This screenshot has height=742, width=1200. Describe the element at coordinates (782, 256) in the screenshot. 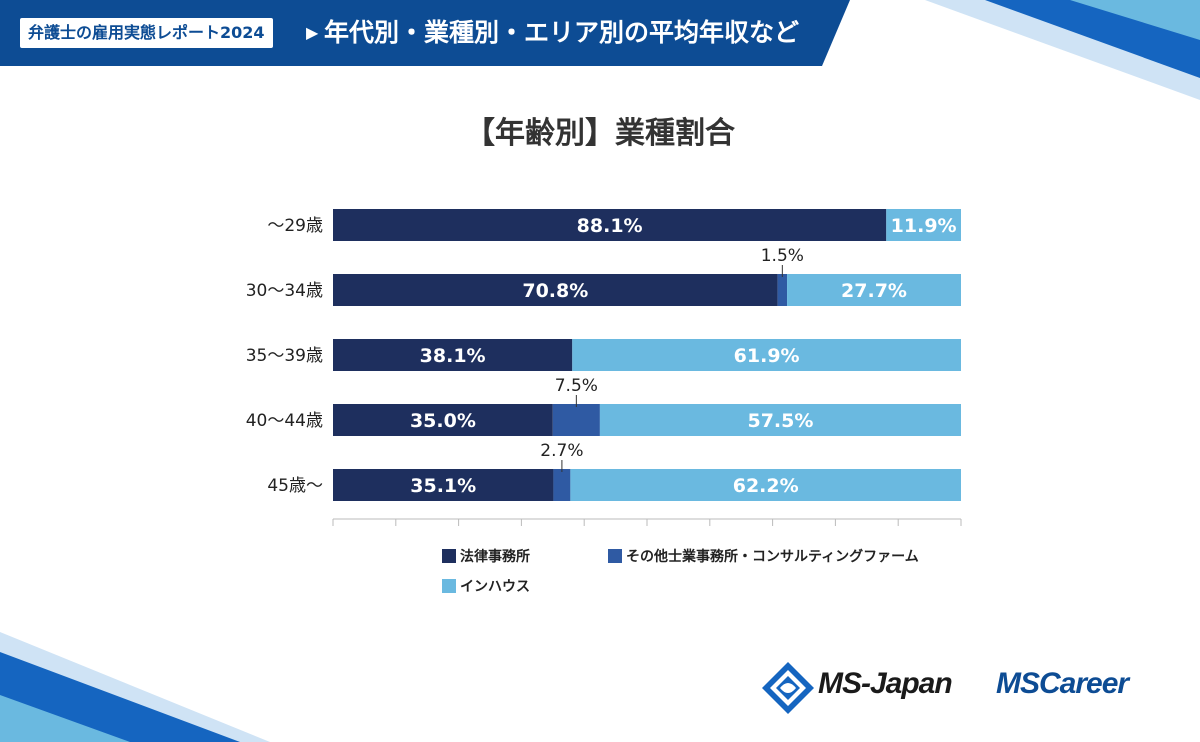

I see `data-label: 1.5%` at that location.